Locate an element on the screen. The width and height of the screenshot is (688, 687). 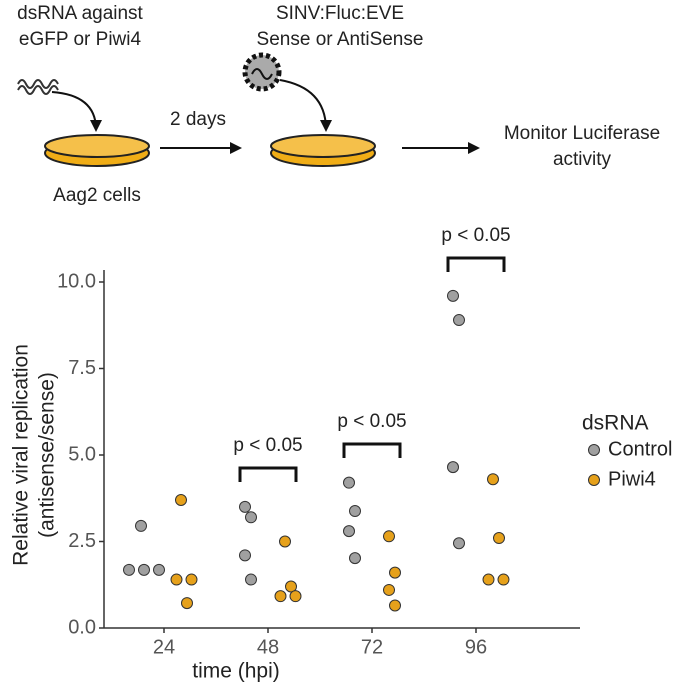
legend-label: Piwi4 is located at coordinates (632, 479).